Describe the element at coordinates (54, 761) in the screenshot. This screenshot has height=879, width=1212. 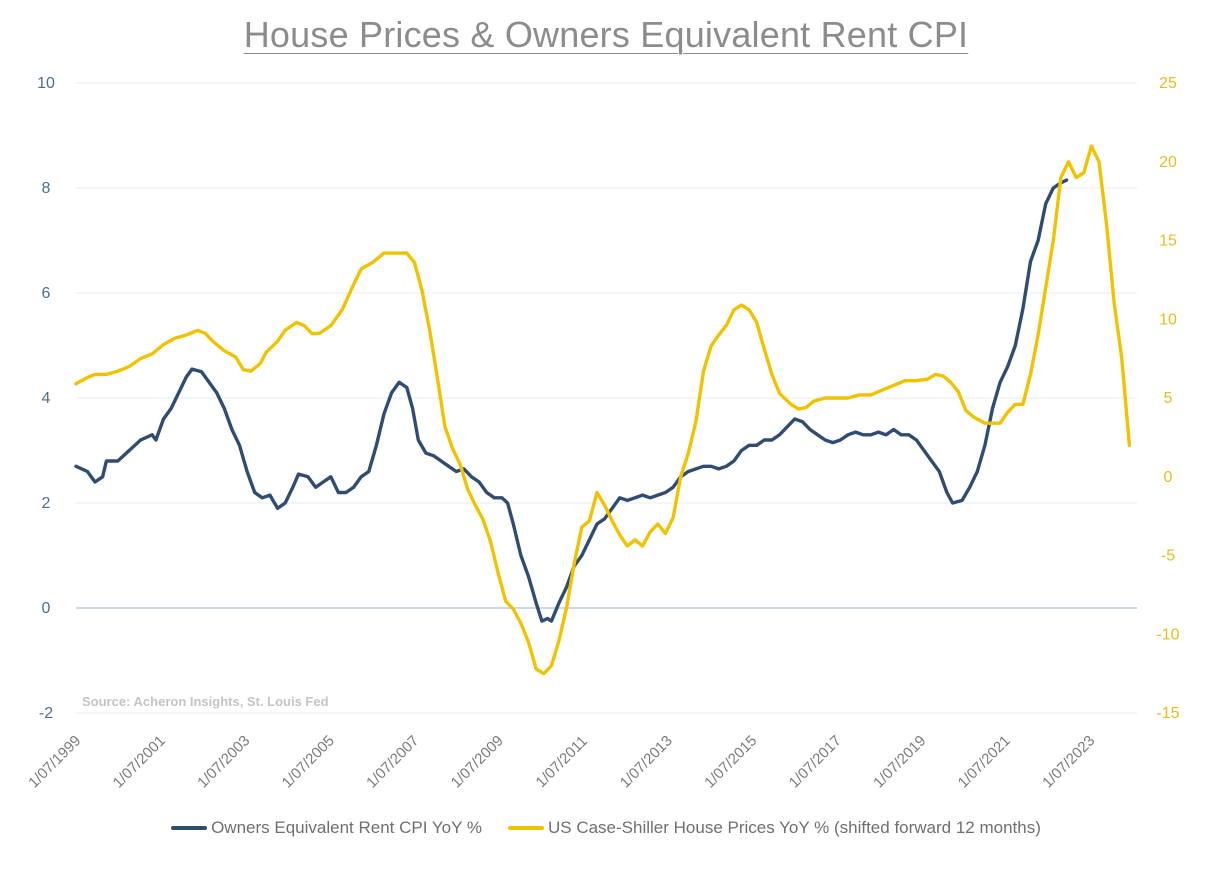
I see `x-tick-label-0: 1/07/1999` at that location.